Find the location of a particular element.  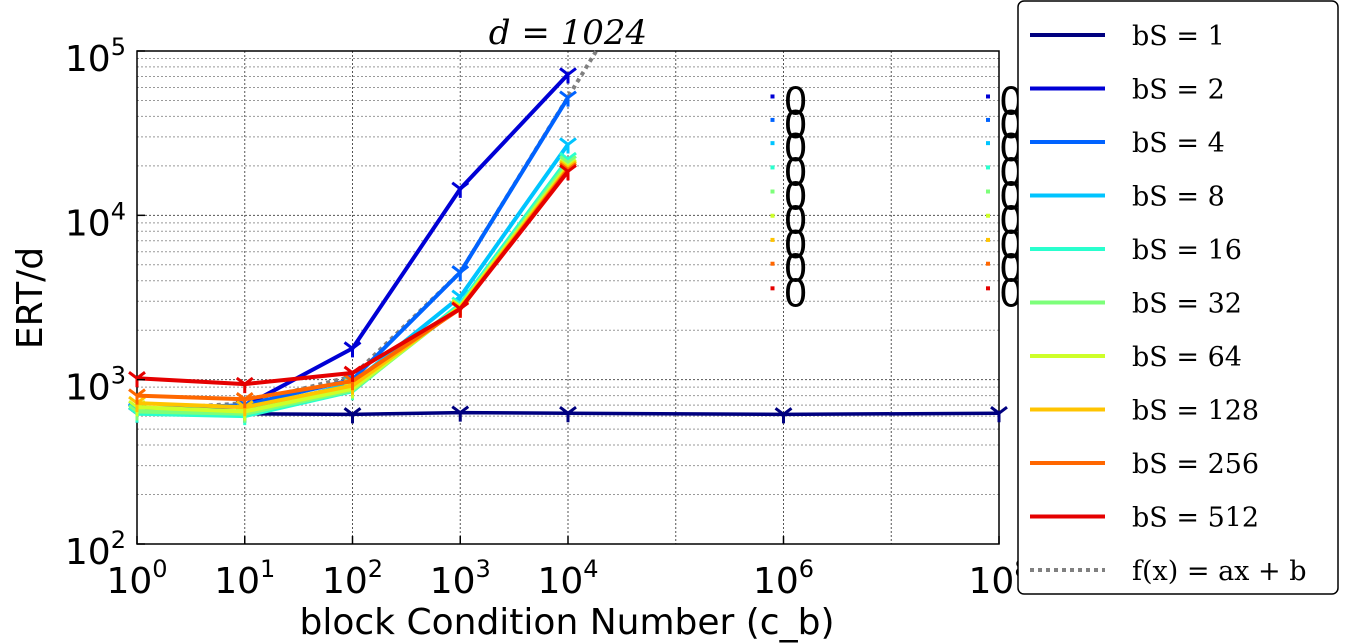

legend-item: bS = 512 is located at coordinates (1144, 518).